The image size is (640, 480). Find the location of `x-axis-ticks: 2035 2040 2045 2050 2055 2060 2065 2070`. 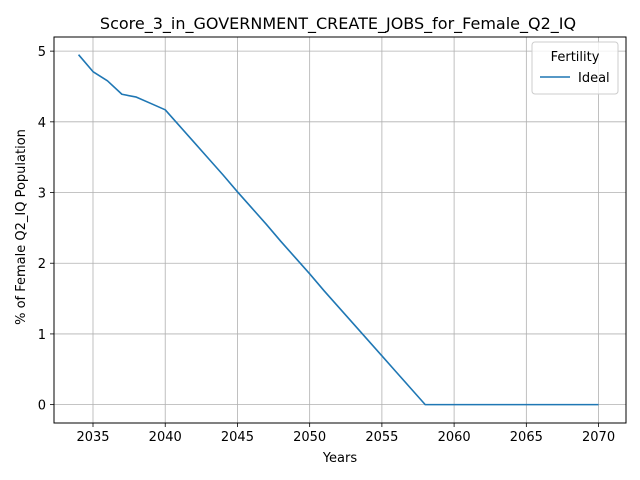

x-axis-ticks: 2035 2040 2045 2050 2055 2060 2065 2070 is located at coordinates (345, 434).